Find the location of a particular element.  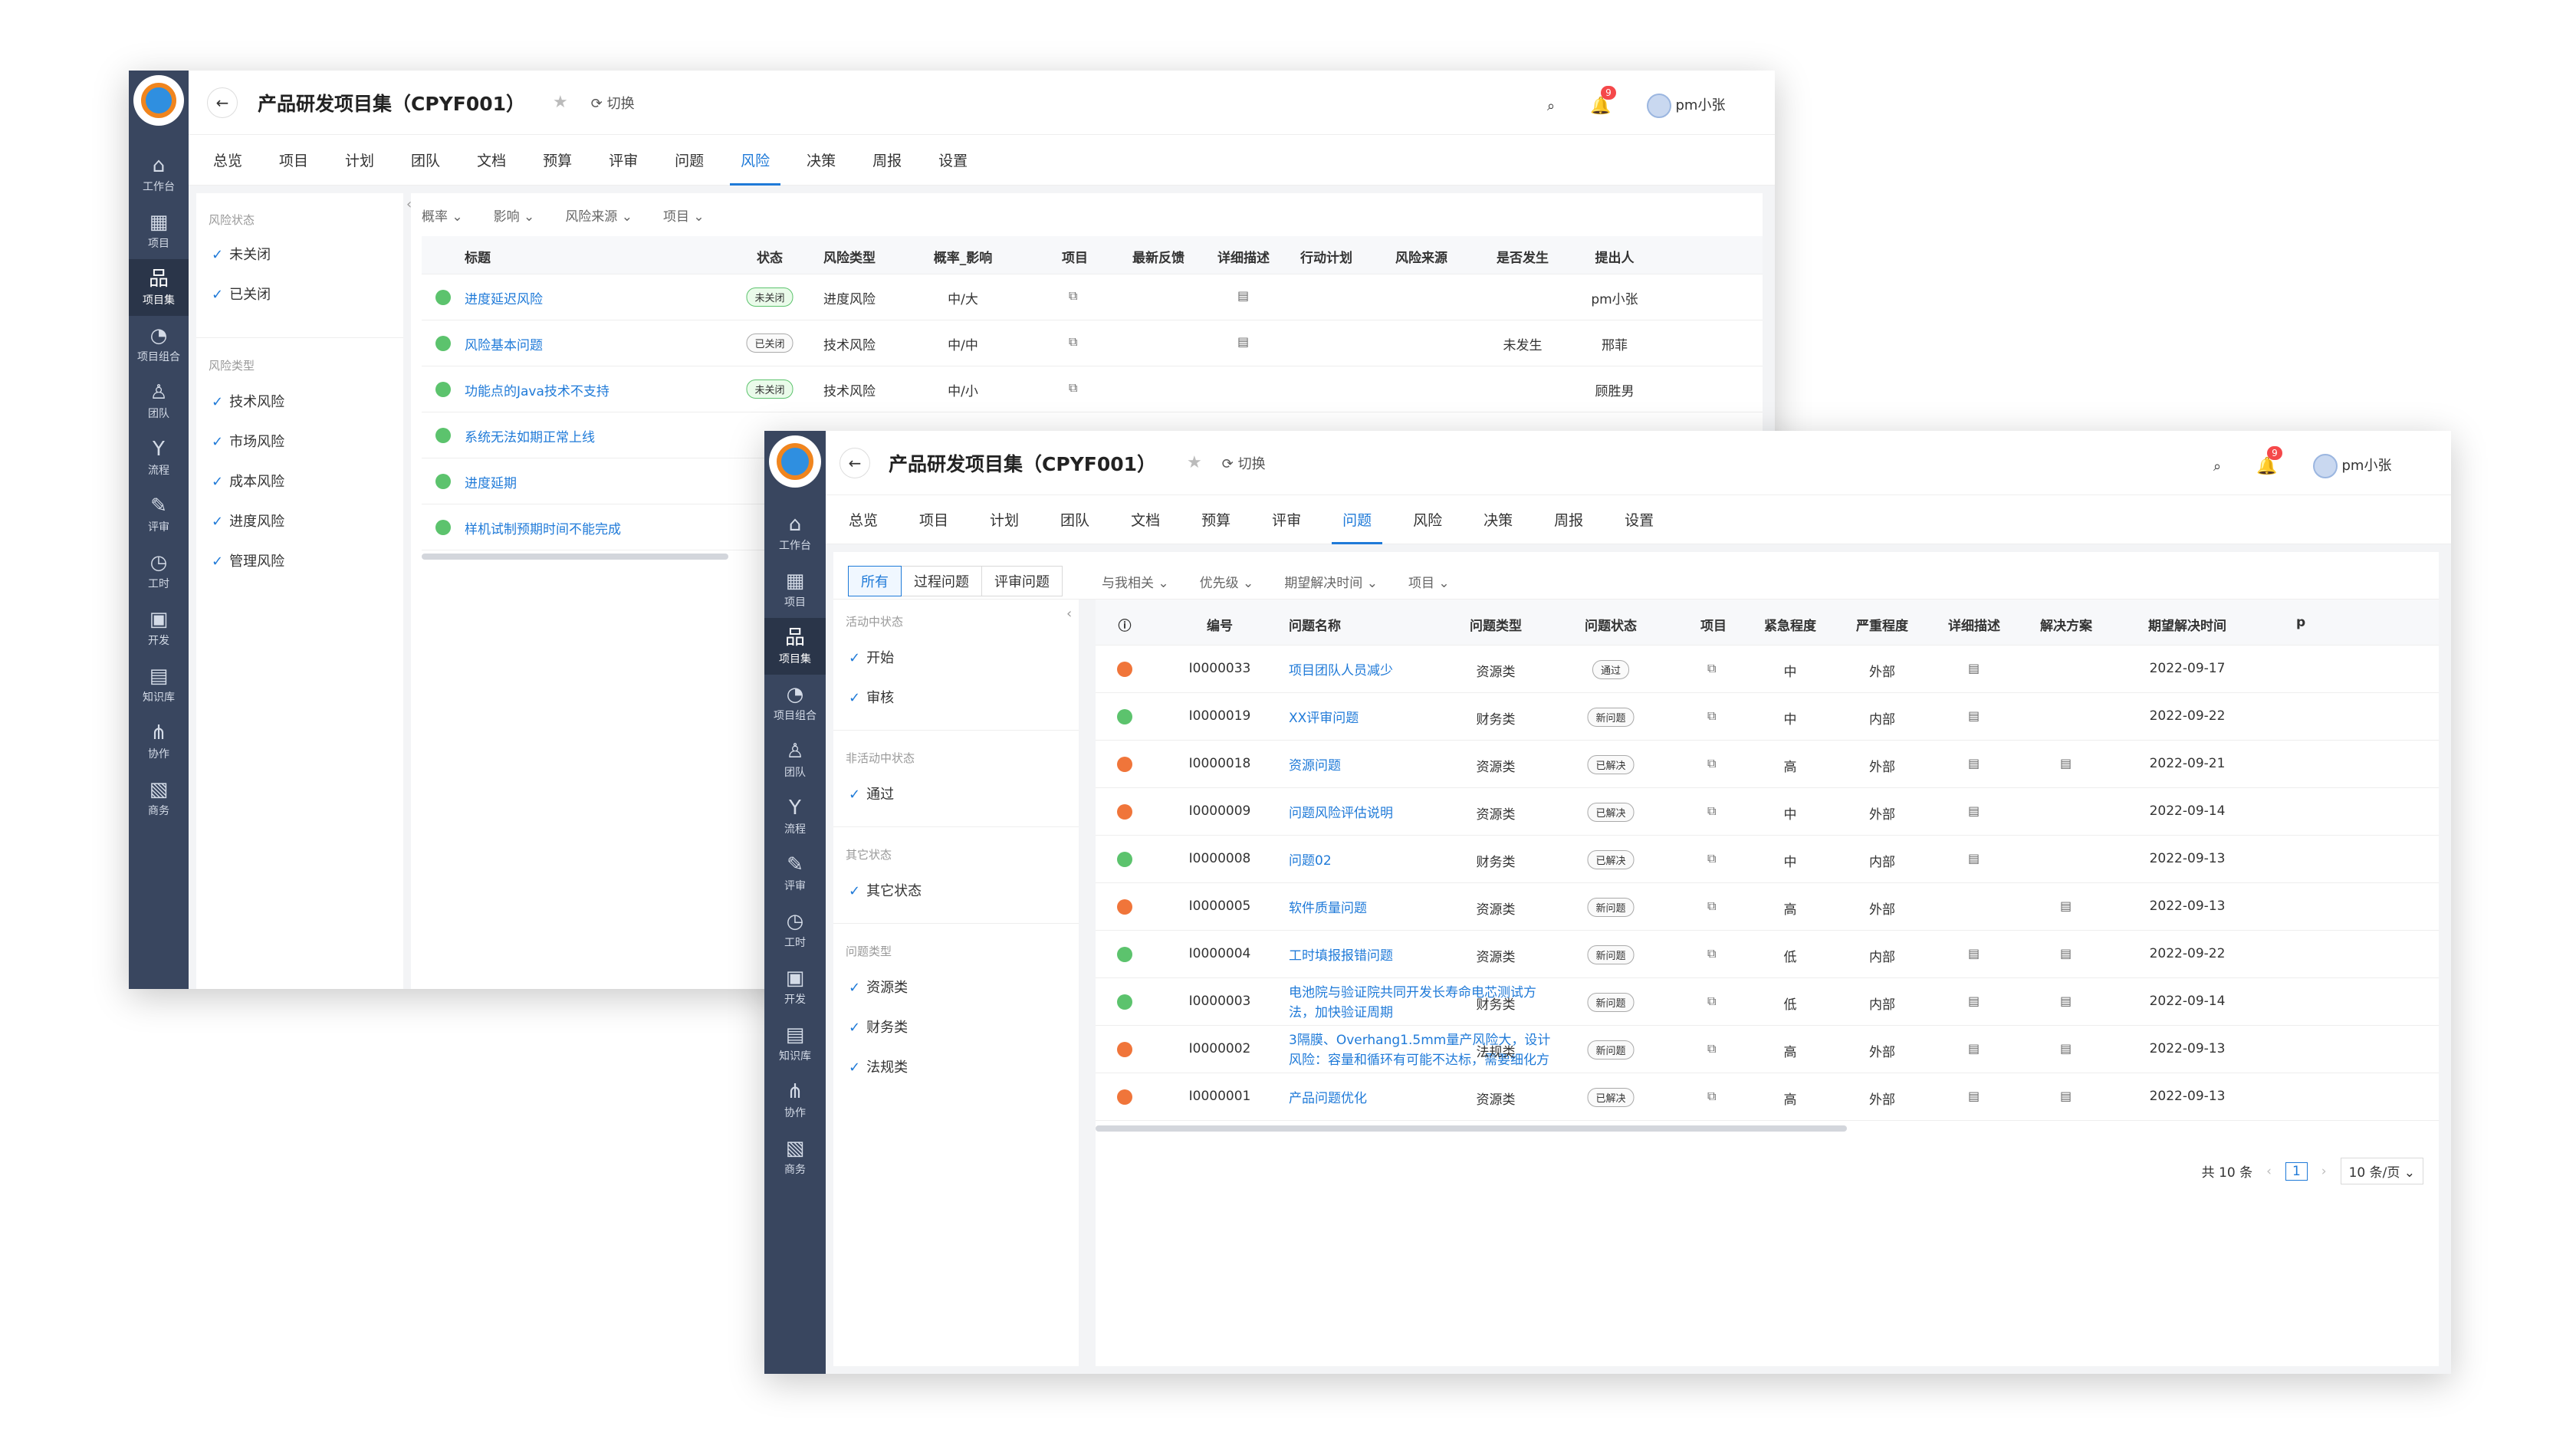

risk-title: 系统无法如期正常上线 is located at coordinates (530, 437).